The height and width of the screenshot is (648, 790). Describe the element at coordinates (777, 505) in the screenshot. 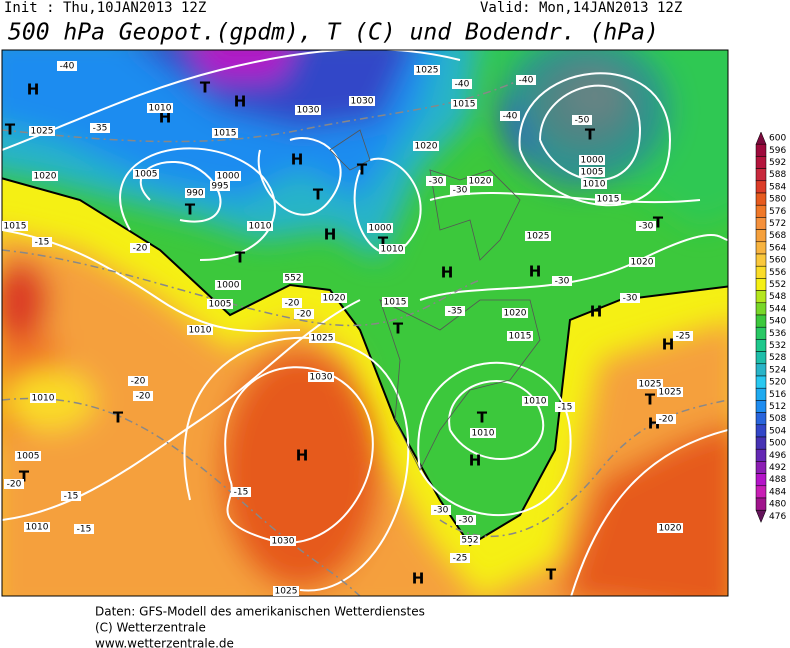

I see `colorbar-label: 480` at that location.